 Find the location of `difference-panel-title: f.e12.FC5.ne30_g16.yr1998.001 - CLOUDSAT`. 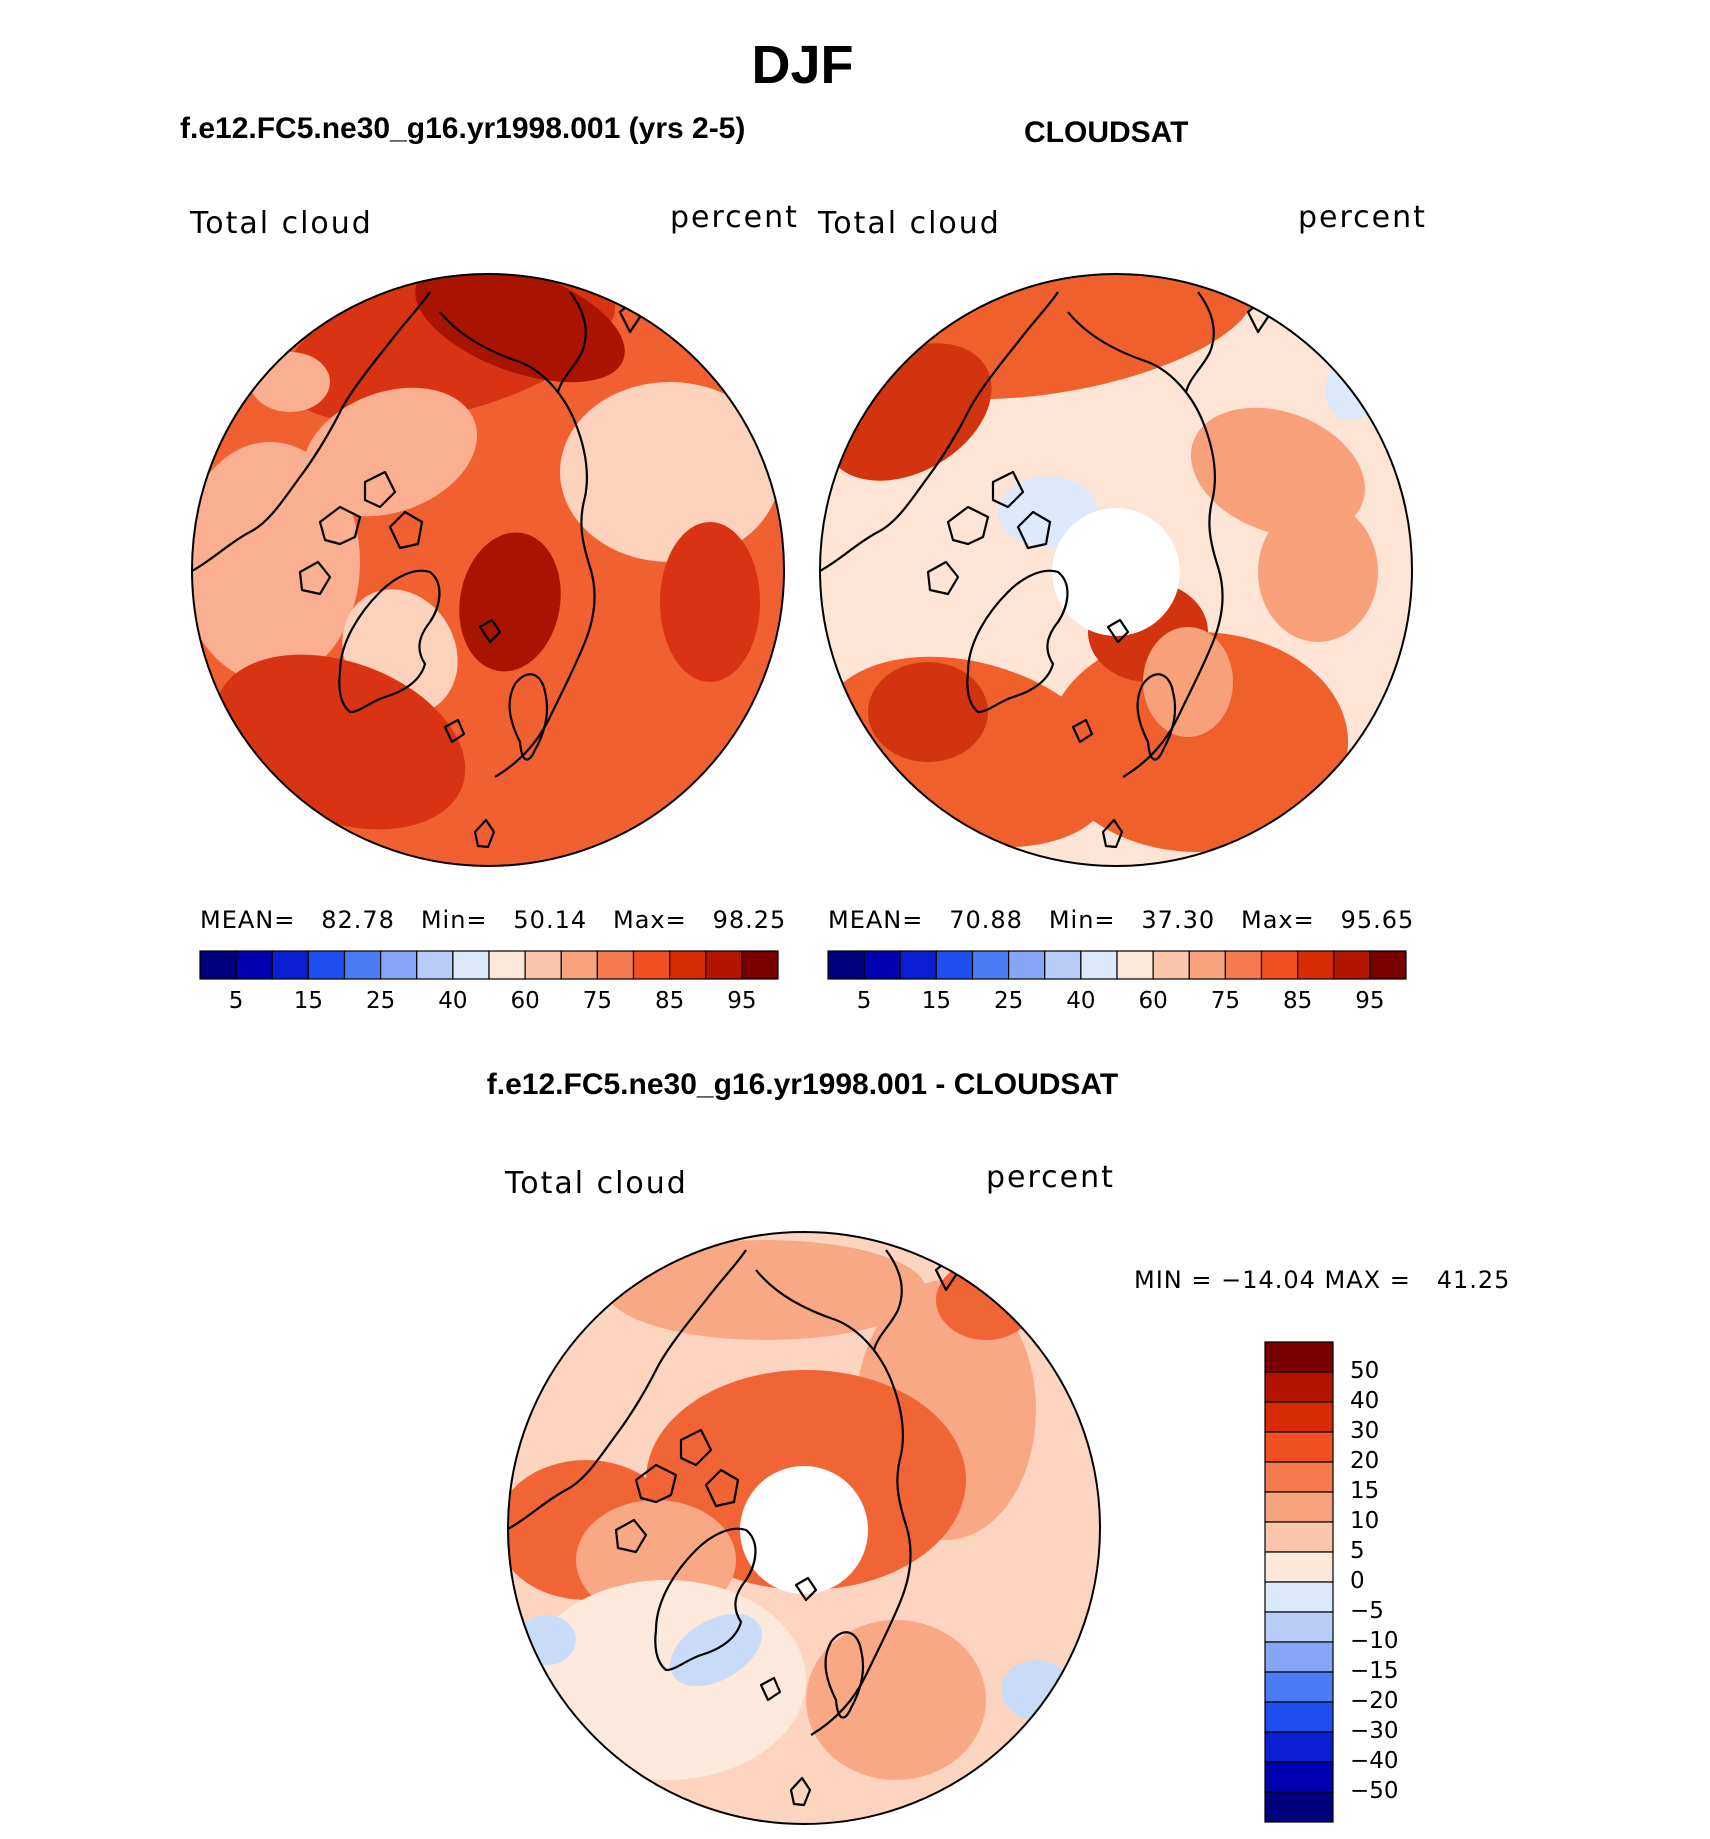

difference-panel-title: f.e12.FC5.ne30_g16.yr1998.001 - CLOUDSAT is located at coordinates (802, 1084).